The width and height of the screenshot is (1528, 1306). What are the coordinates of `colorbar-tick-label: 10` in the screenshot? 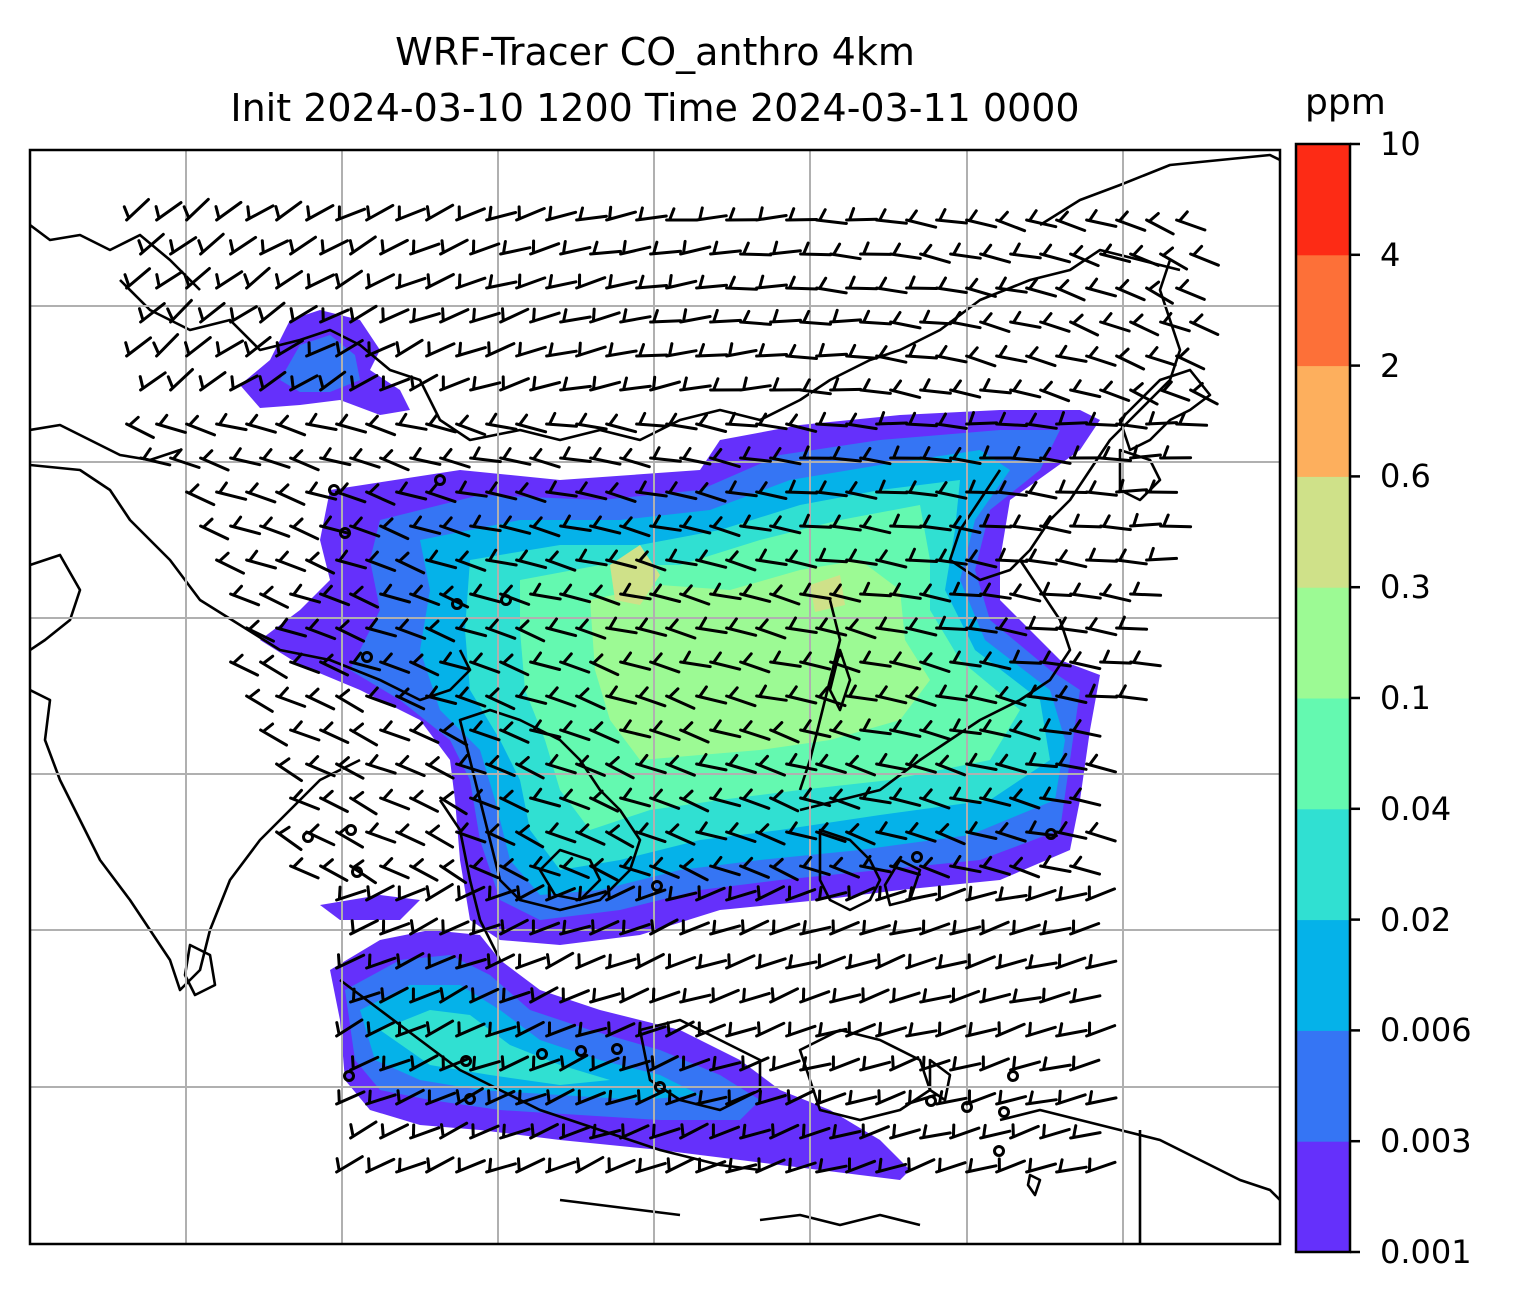 It's located at (1400, 144).